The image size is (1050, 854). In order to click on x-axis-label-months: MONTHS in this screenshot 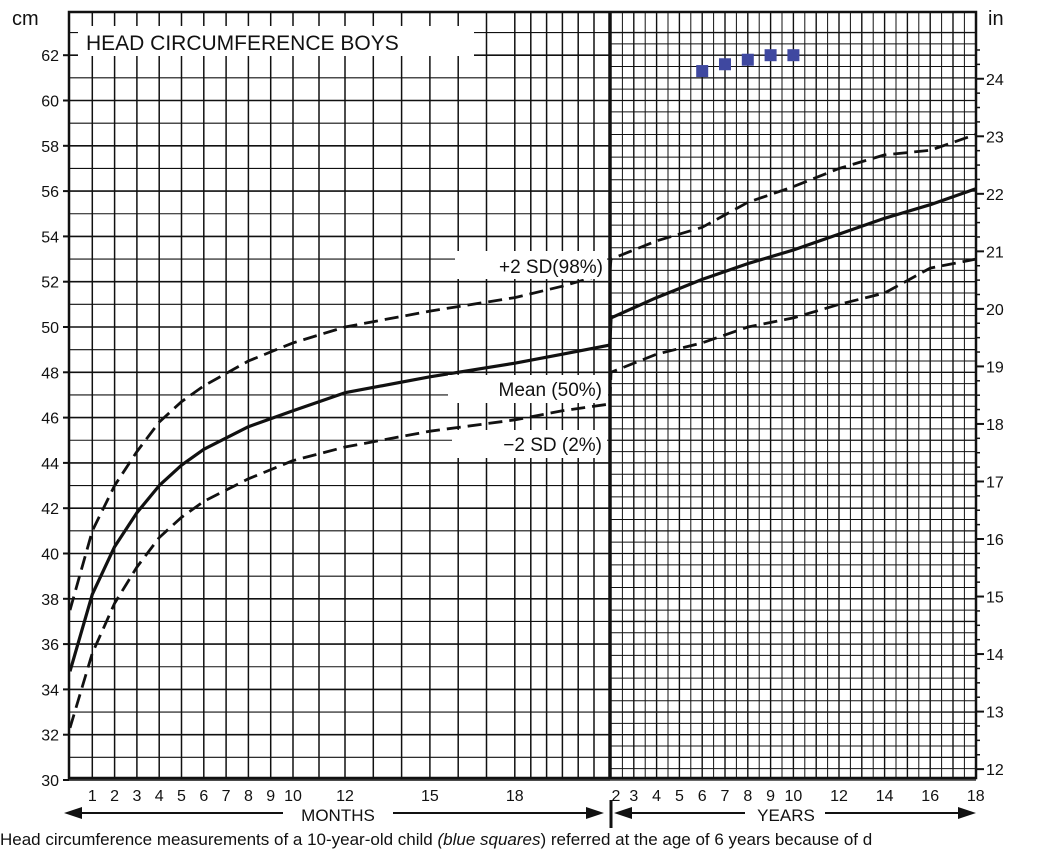, I will do `click(338, 815)`.